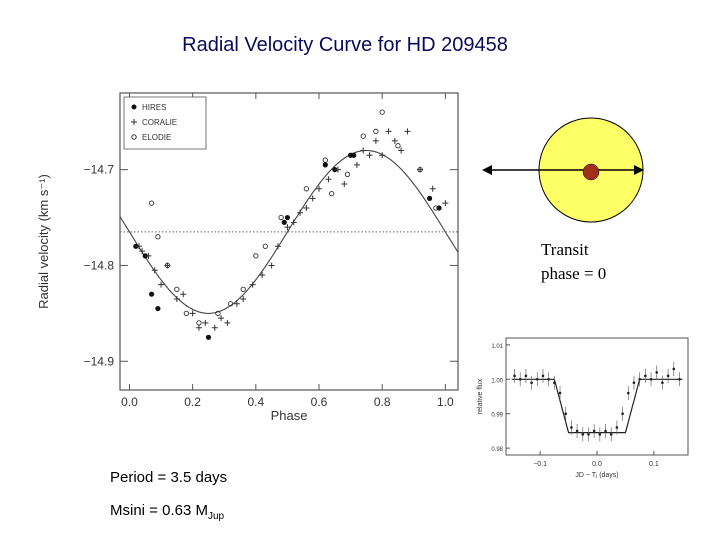 Image resolution: width=720 pixels, height=540 pixels. What do you see at coordinates (134, 122) in the screenshot?
I see `legend-marker-coralie` at bounding box center [134, 122].